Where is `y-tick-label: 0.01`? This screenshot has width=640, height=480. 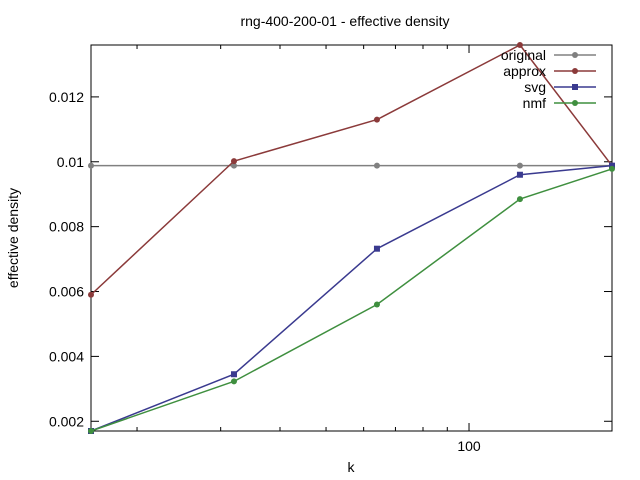 y-tick-label: 0.01 is located at coordinates (70, 162).